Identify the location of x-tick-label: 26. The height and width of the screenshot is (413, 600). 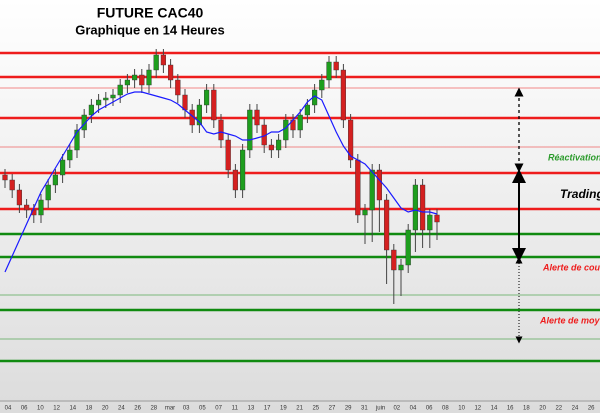
(137, 409).